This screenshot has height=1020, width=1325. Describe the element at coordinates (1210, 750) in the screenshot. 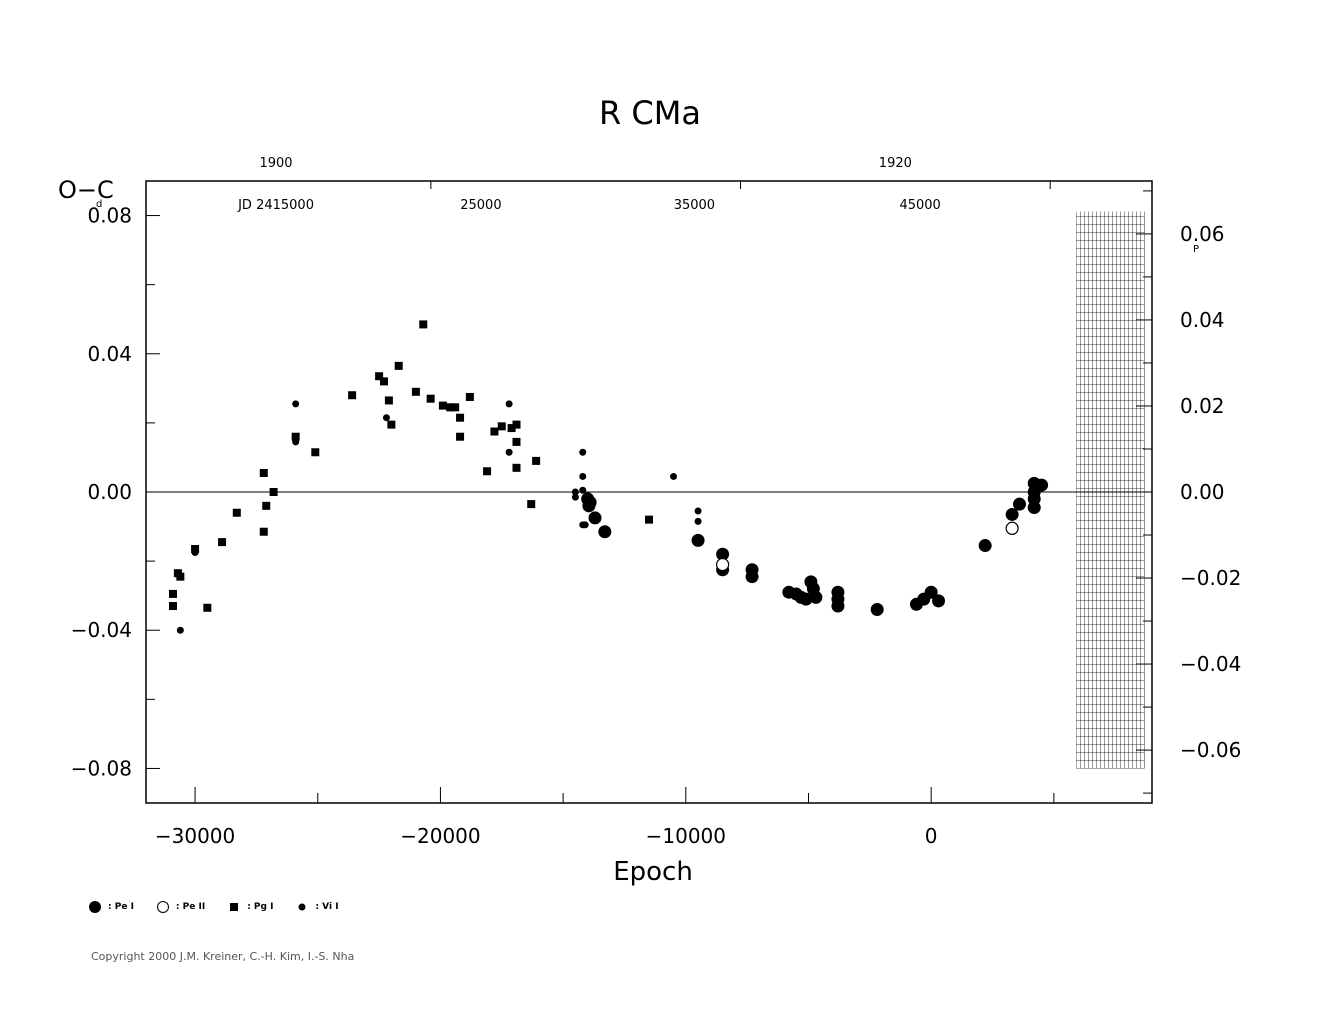

I see `right-y-tick-label: −0.06` at that location.